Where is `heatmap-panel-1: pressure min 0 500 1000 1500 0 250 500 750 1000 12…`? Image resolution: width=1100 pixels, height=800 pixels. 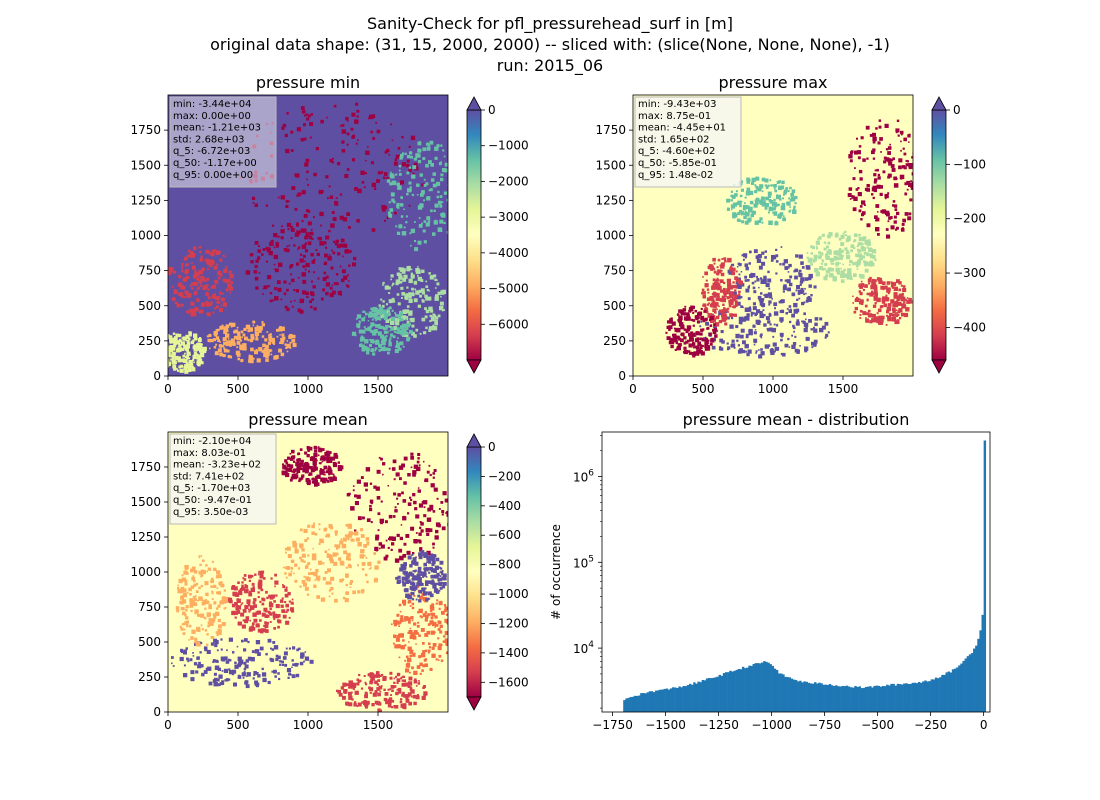 heatmap-panel-1: pressure min 0 500 1000 1500 0 250 500 750 1000 12… is located at coordinates (329, 234).